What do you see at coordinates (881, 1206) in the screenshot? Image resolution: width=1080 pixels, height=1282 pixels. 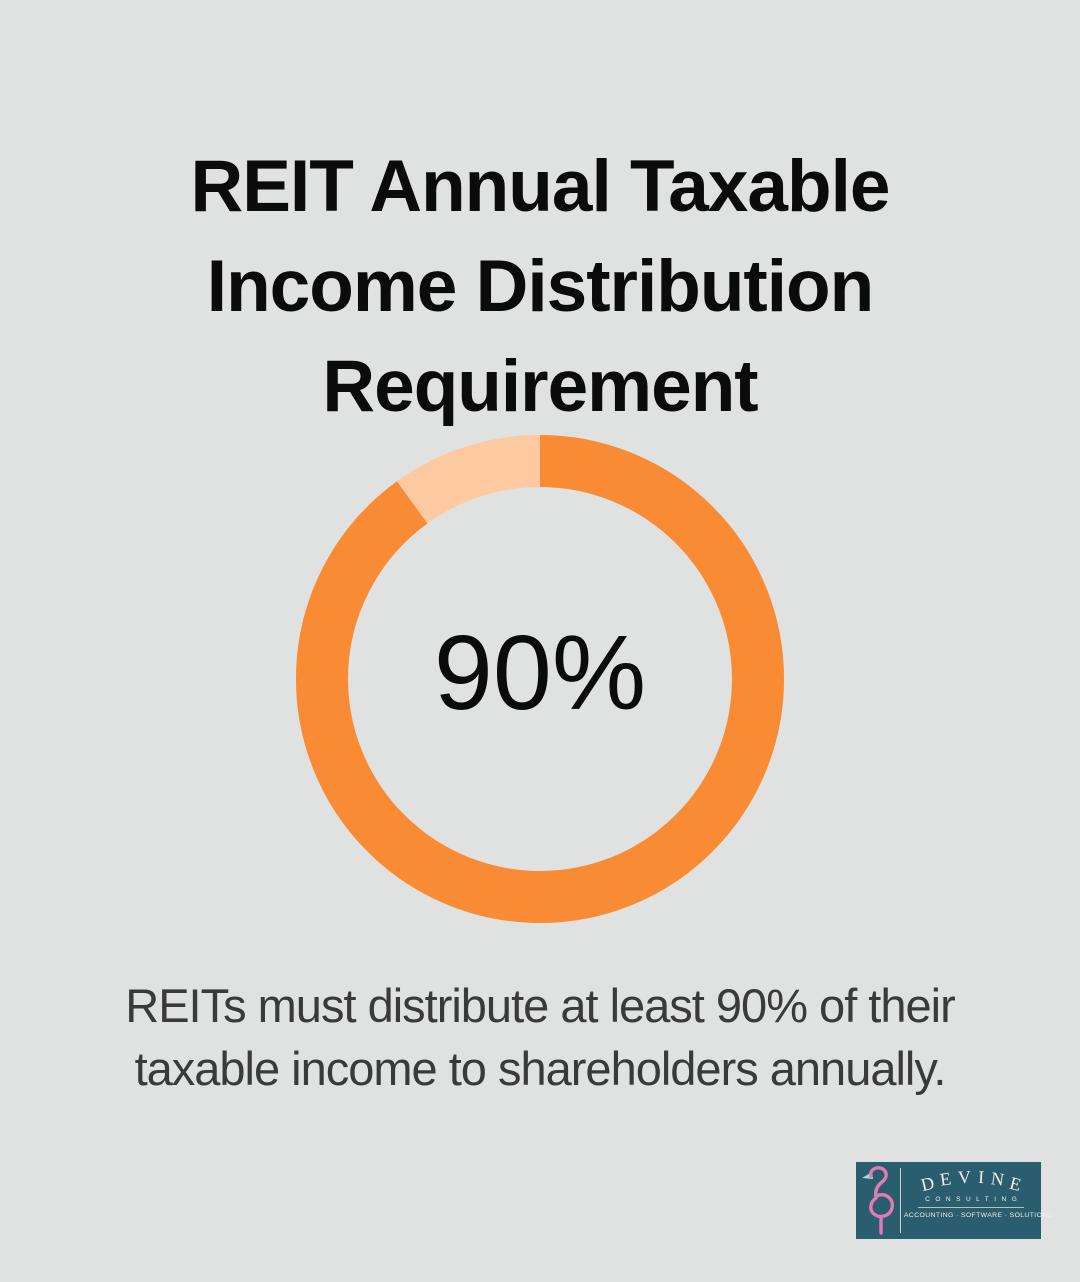 I see `flamingo-body` at bounding box center [881, 1206].